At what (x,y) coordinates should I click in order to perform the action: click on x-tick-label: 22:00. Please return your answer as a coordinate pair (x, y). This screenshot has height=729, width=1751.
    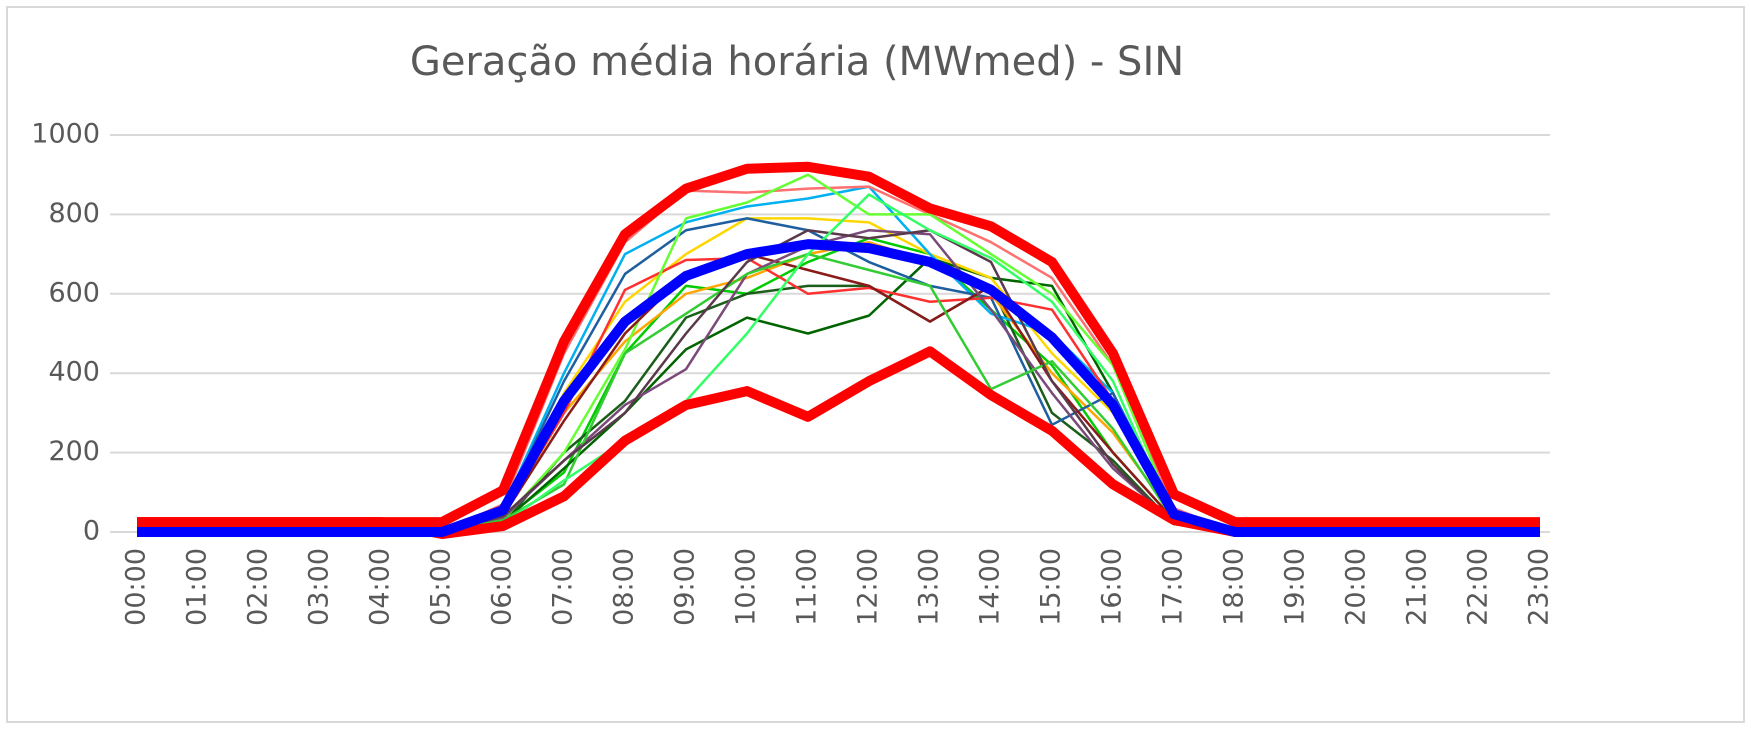
    Looking at the image, I should click on (1478, 587).